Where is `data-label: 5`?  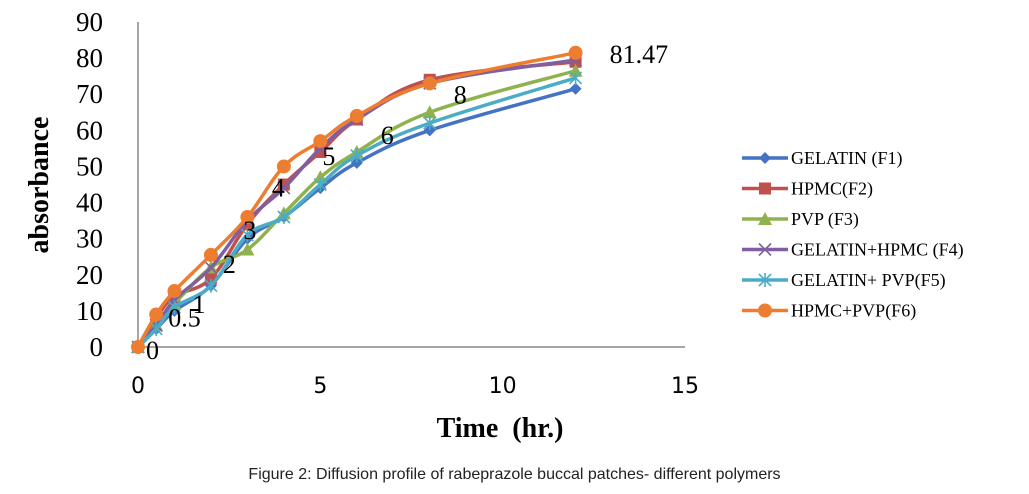 data-label: 5 is located at coordinates (328, 156).